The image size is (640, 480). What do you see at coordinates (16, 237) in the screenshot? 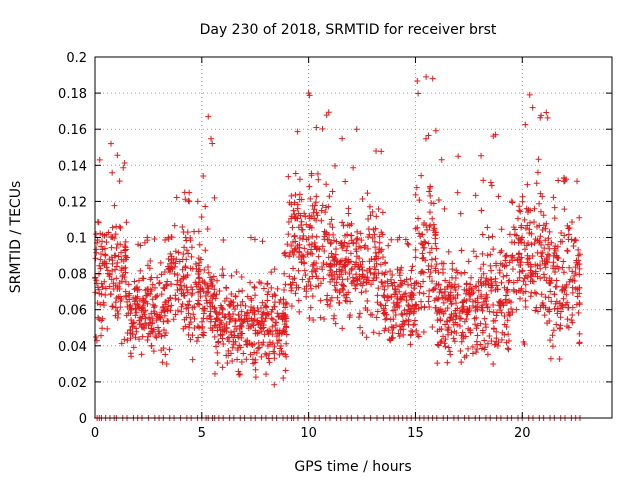
I see `y-axis-label: SRMTID / TECUs` at bounding box center [16, 237].